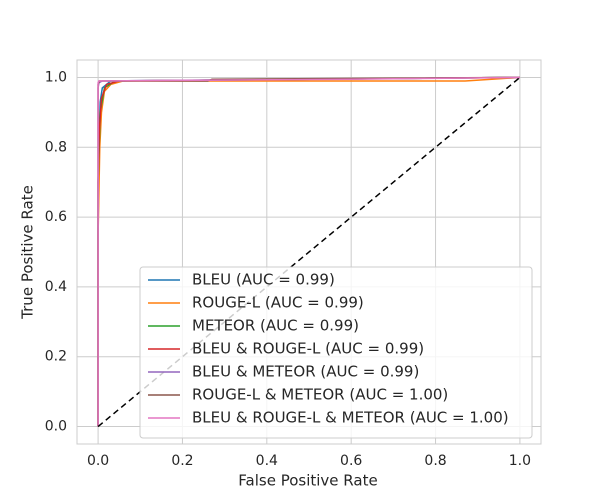  Describe the element at coordinates (275, 326) in the screenshot. I see `legend-label: METEOR (AUC = 0.99)` at that location.